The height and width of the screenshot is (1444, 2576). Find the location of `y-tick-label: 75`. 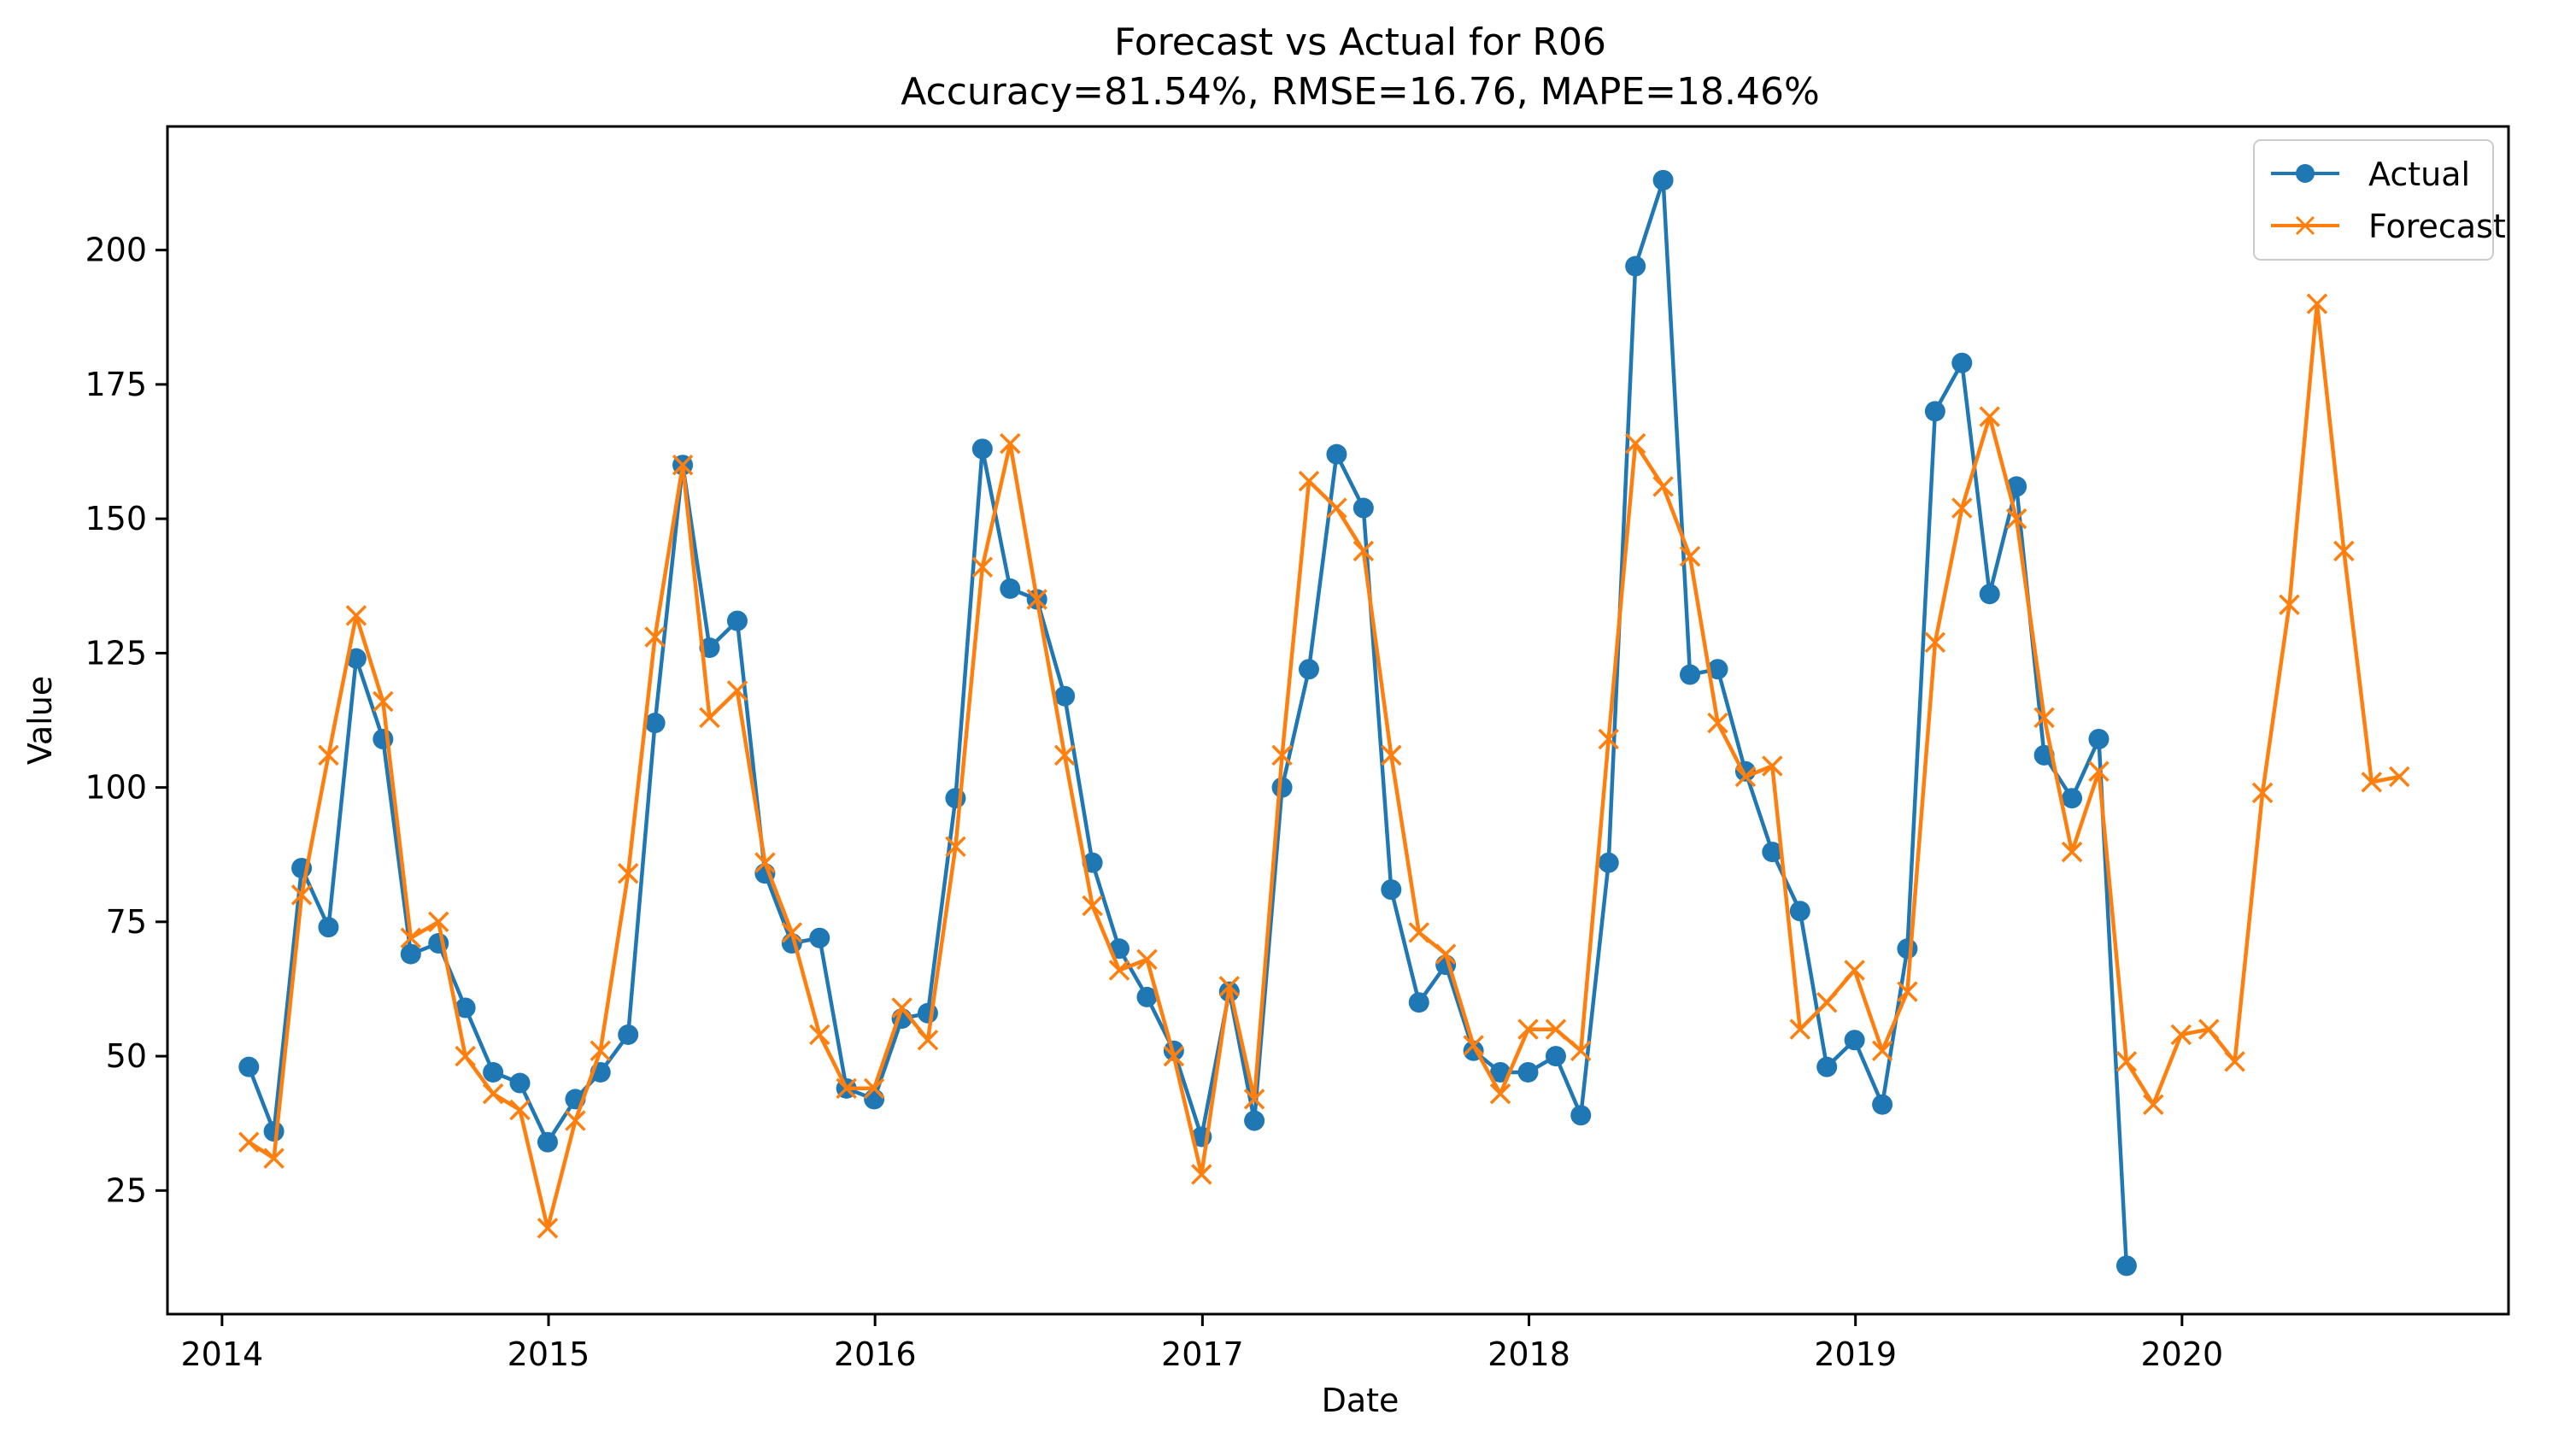

y-tick-label: 75 is located at coordinates (126, 922).